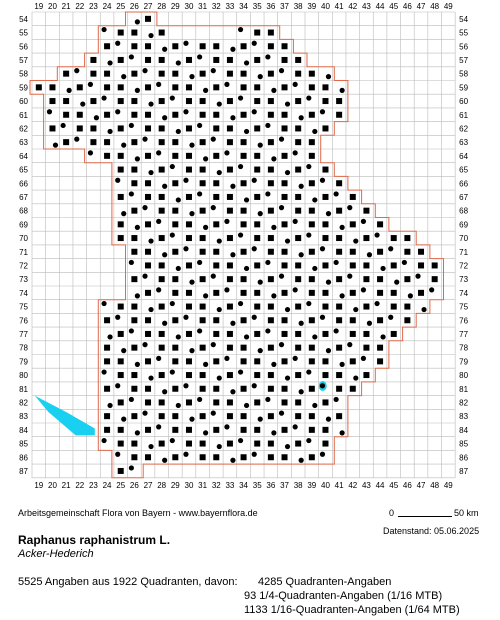  Describe the element at coordinates (189, 6) in the screenshot. I see `x-tick-label-top: 30` at that location.